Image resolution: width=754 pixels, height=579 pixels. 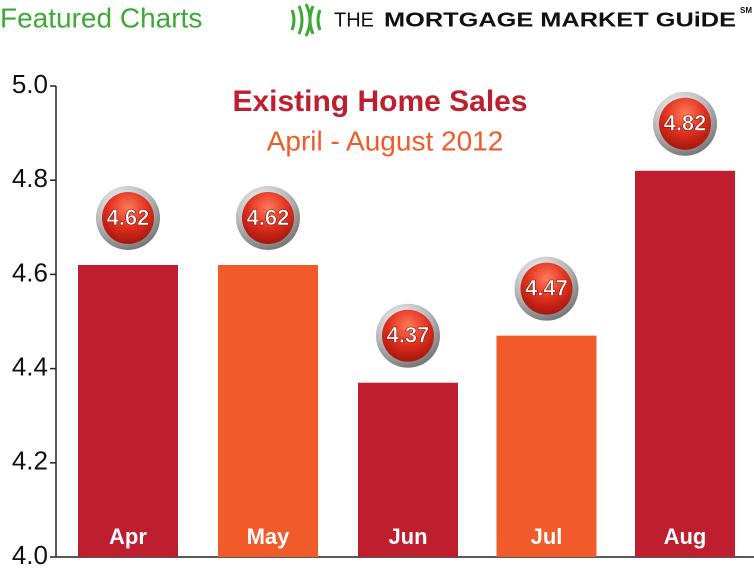 I want to click on x-tick-label: Apr, so click(x=128, y=536).